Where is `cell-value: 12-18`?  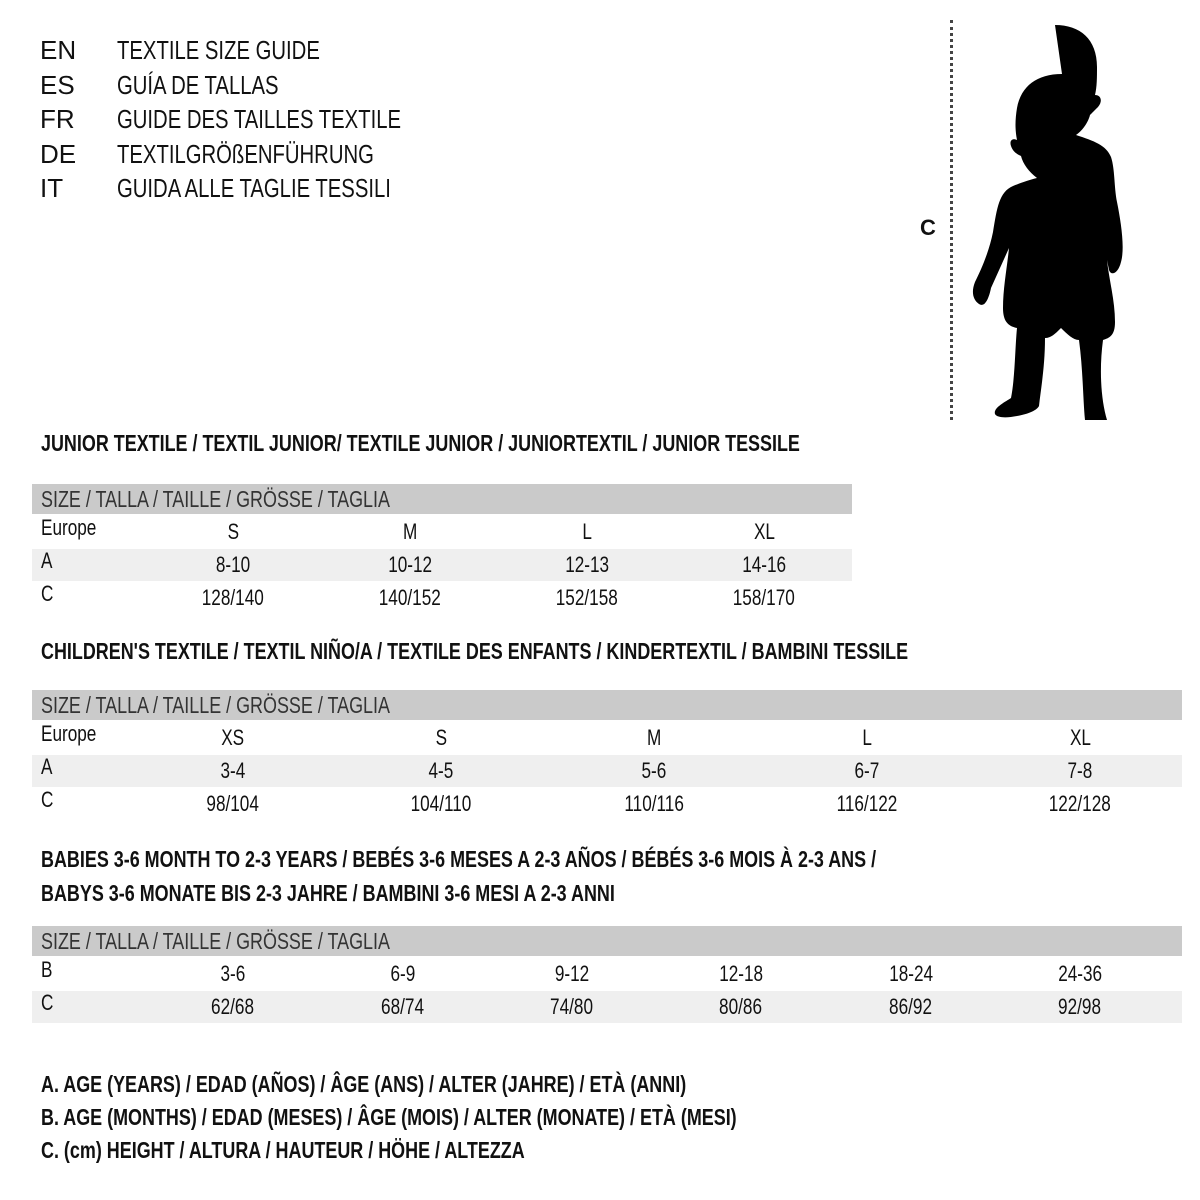 cell-value: 12-18 is located at coordinates (741, 973).